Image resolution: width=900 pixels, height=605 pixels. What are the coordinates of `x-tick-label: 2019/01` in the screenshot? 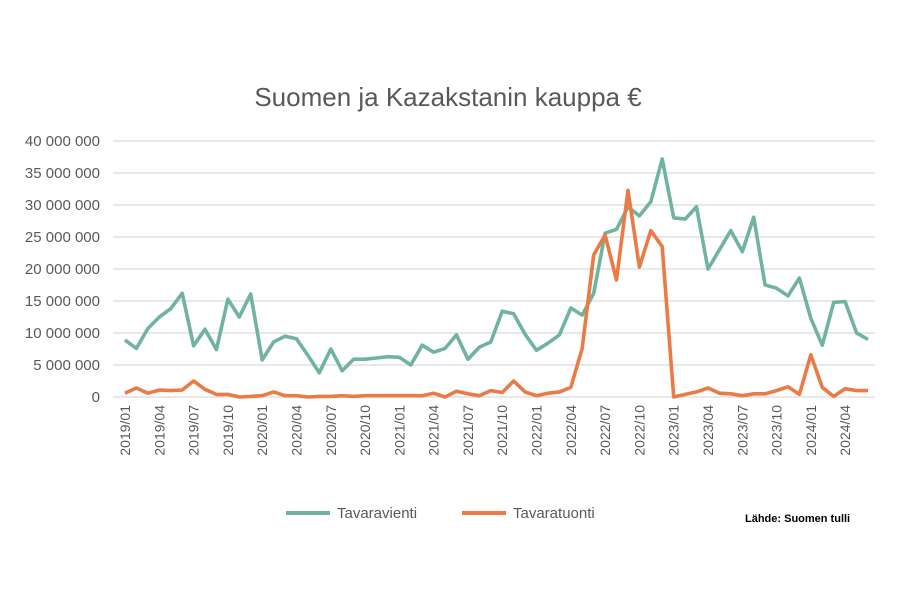 It's located at (125, 430).